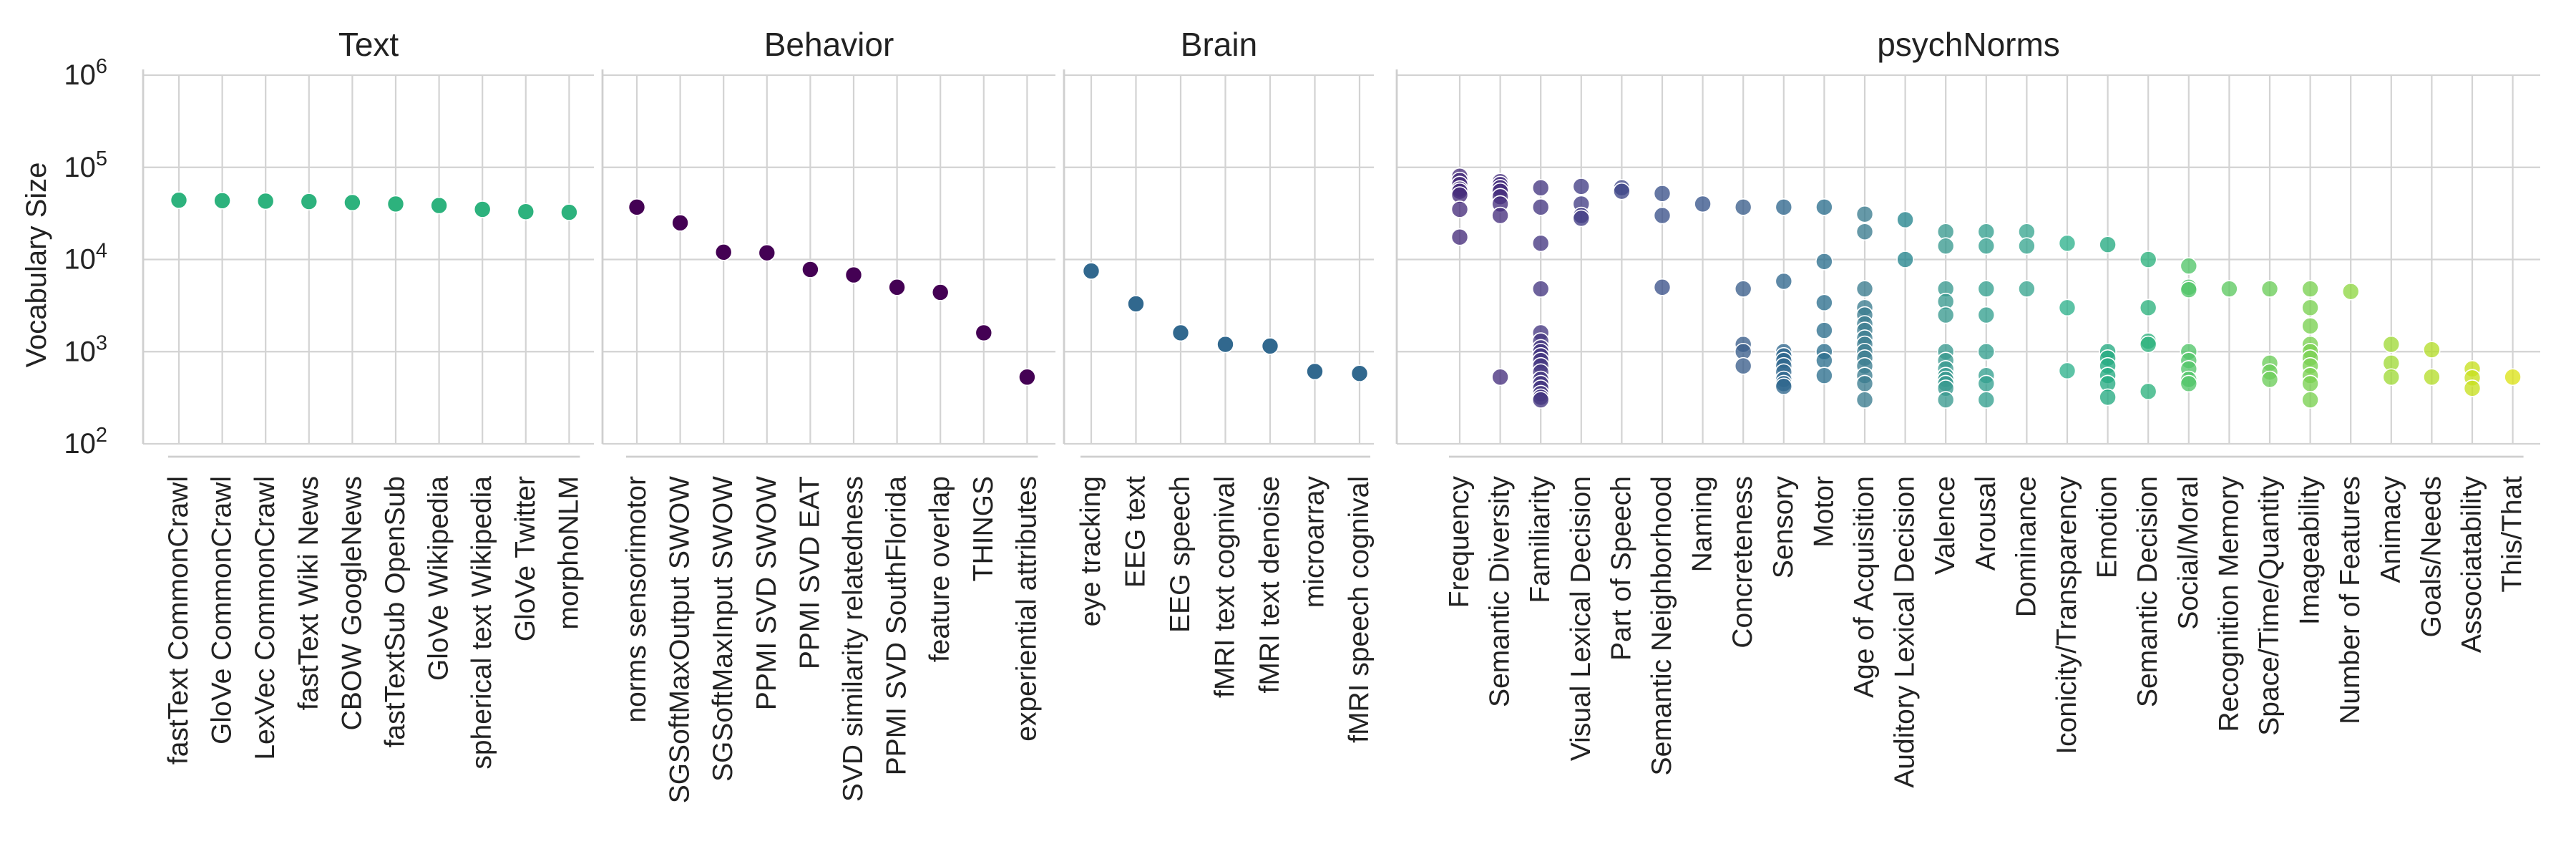 The image size is (2576, 859). Describe the element at coordinates (2512, 534) in the screenshot. I see `x-tick-label: This/That` at that location.